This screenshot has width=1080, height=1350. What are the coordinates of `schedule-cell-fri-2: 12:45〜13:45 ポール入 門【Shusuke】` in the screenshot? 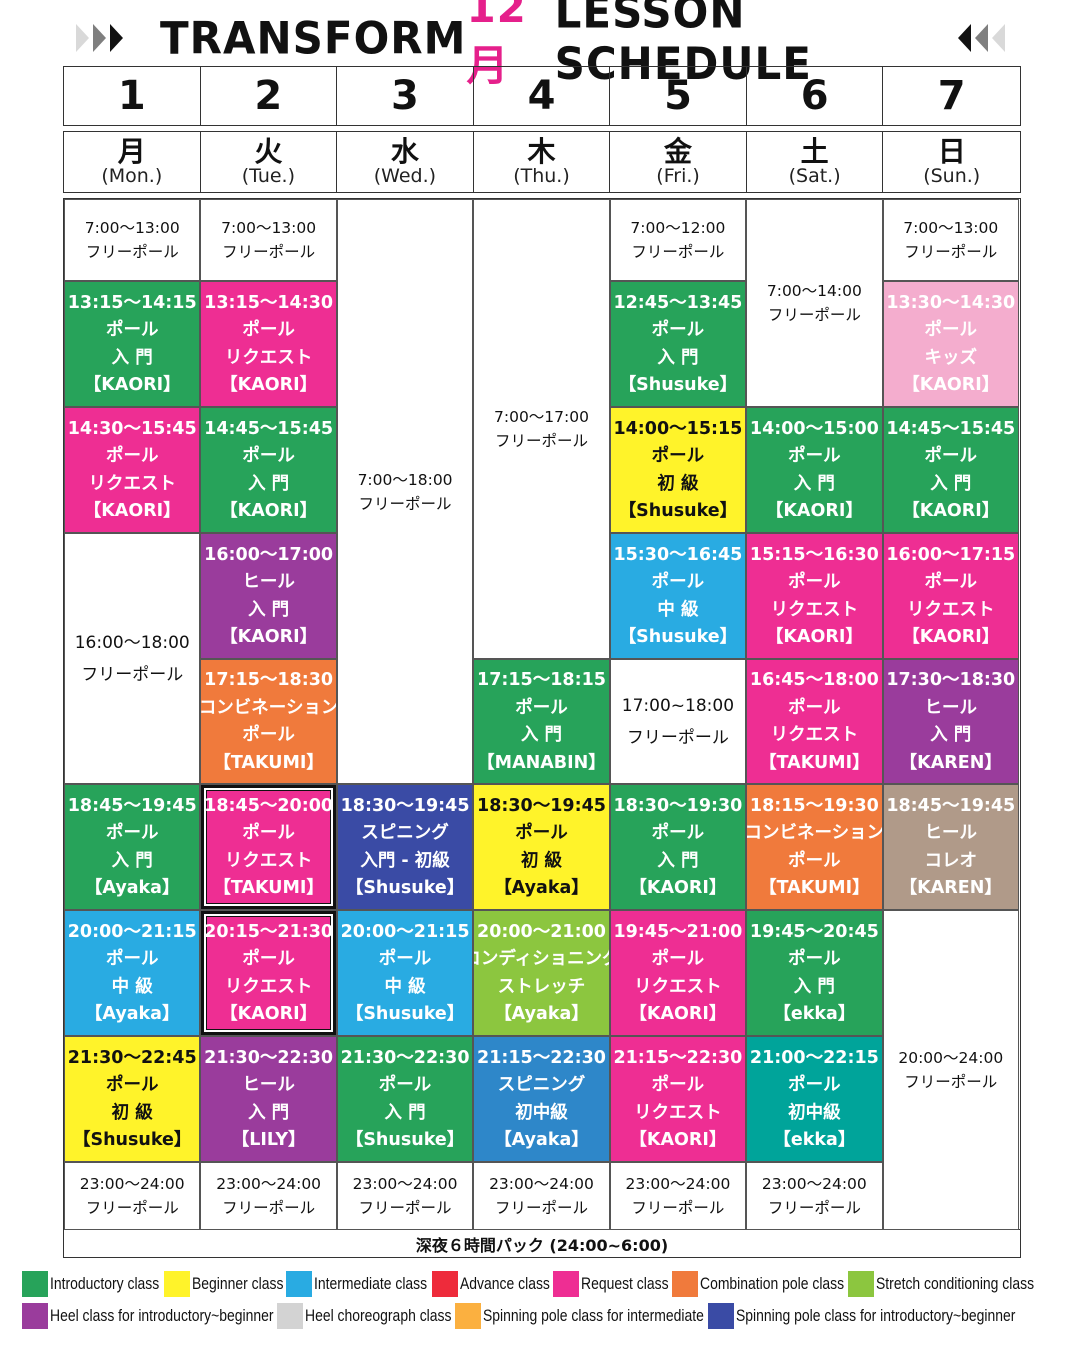 It's located at (678, 344).